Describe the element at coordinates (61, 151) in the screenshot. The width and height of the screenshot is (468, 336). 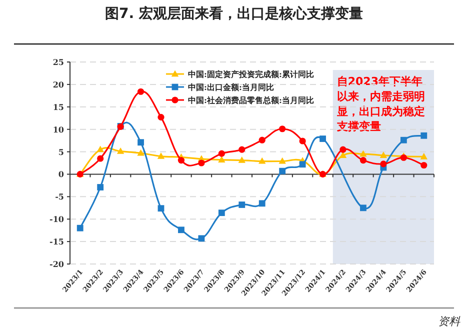
I see `y-tick-label: 5` at that location.